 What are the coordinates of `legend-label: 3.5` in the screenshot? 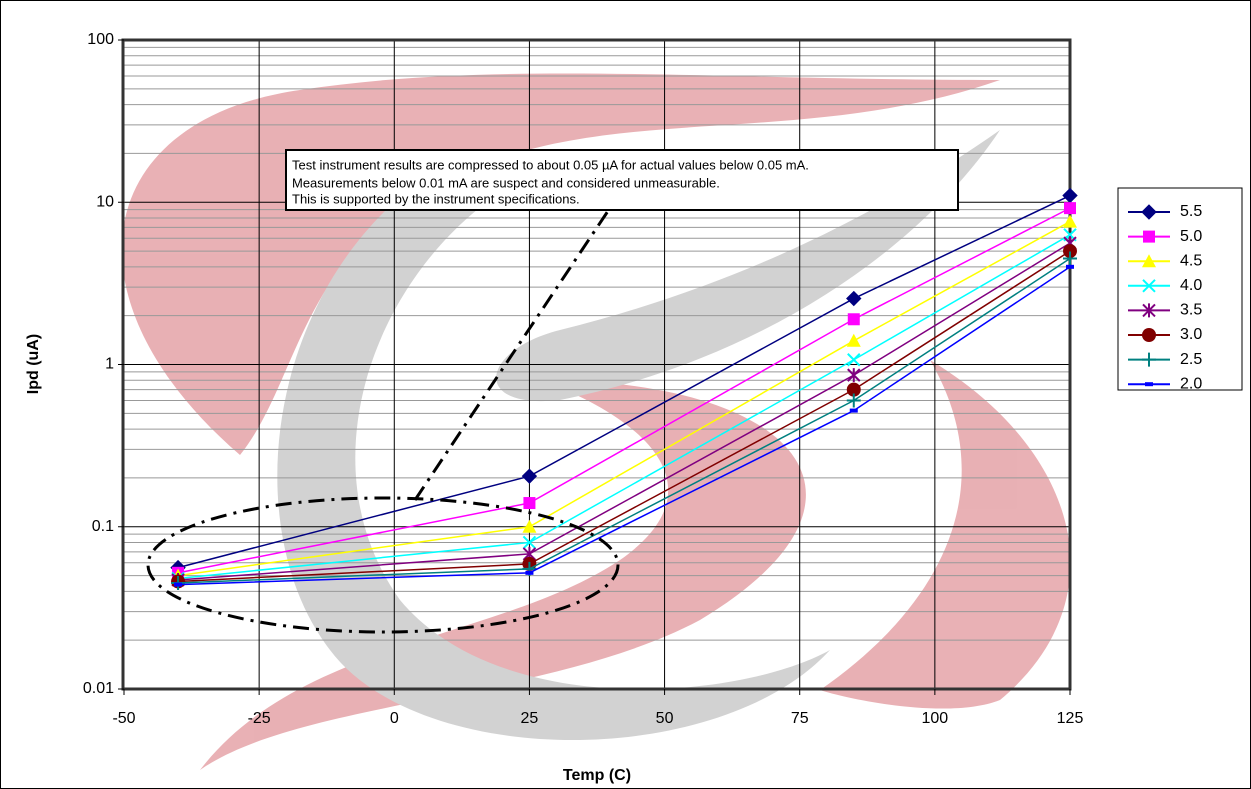 It's located at (1191, 310).